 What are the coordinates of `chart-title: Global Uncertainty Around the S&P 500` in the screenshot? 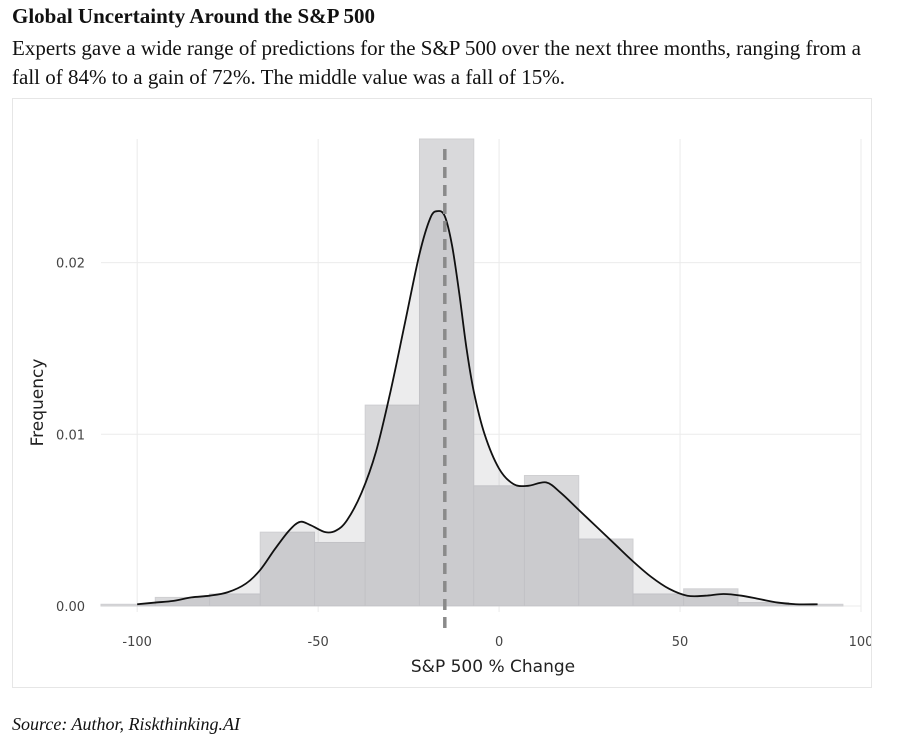 It's located at (194, 16).